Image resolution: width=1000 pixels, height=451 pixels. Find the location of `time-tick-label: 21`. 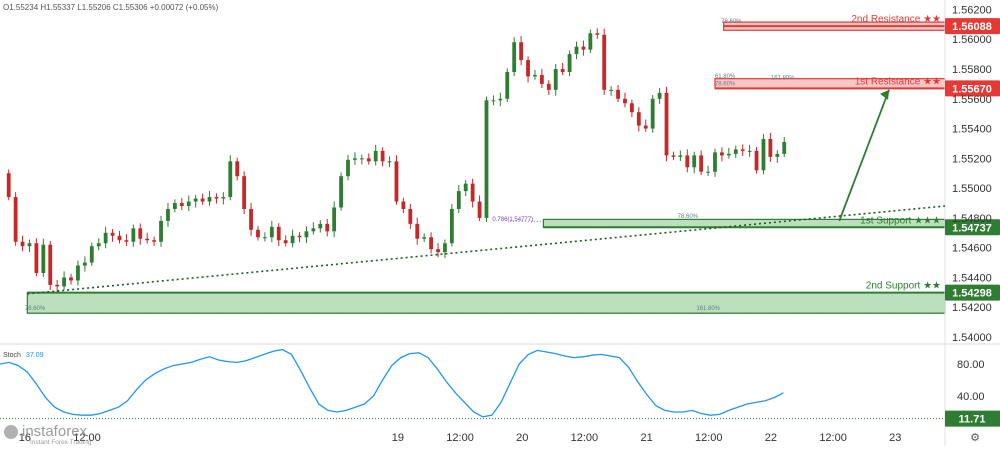

time-tick-label: 21 is located at coordinates (646, 438).